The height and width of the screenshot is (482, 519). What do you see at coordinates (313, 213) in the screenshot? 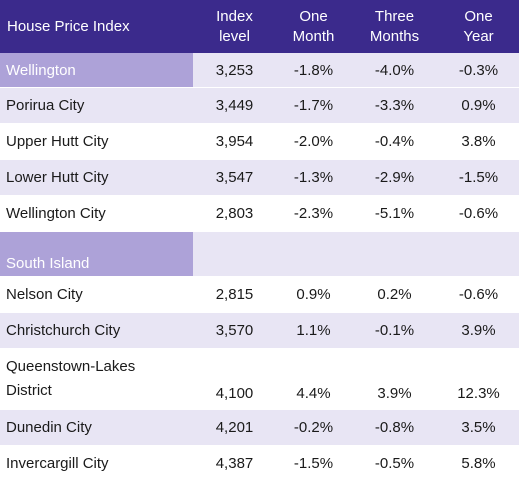
I see `one-month-cell: -2.3%` at bounding box center [313, 213].